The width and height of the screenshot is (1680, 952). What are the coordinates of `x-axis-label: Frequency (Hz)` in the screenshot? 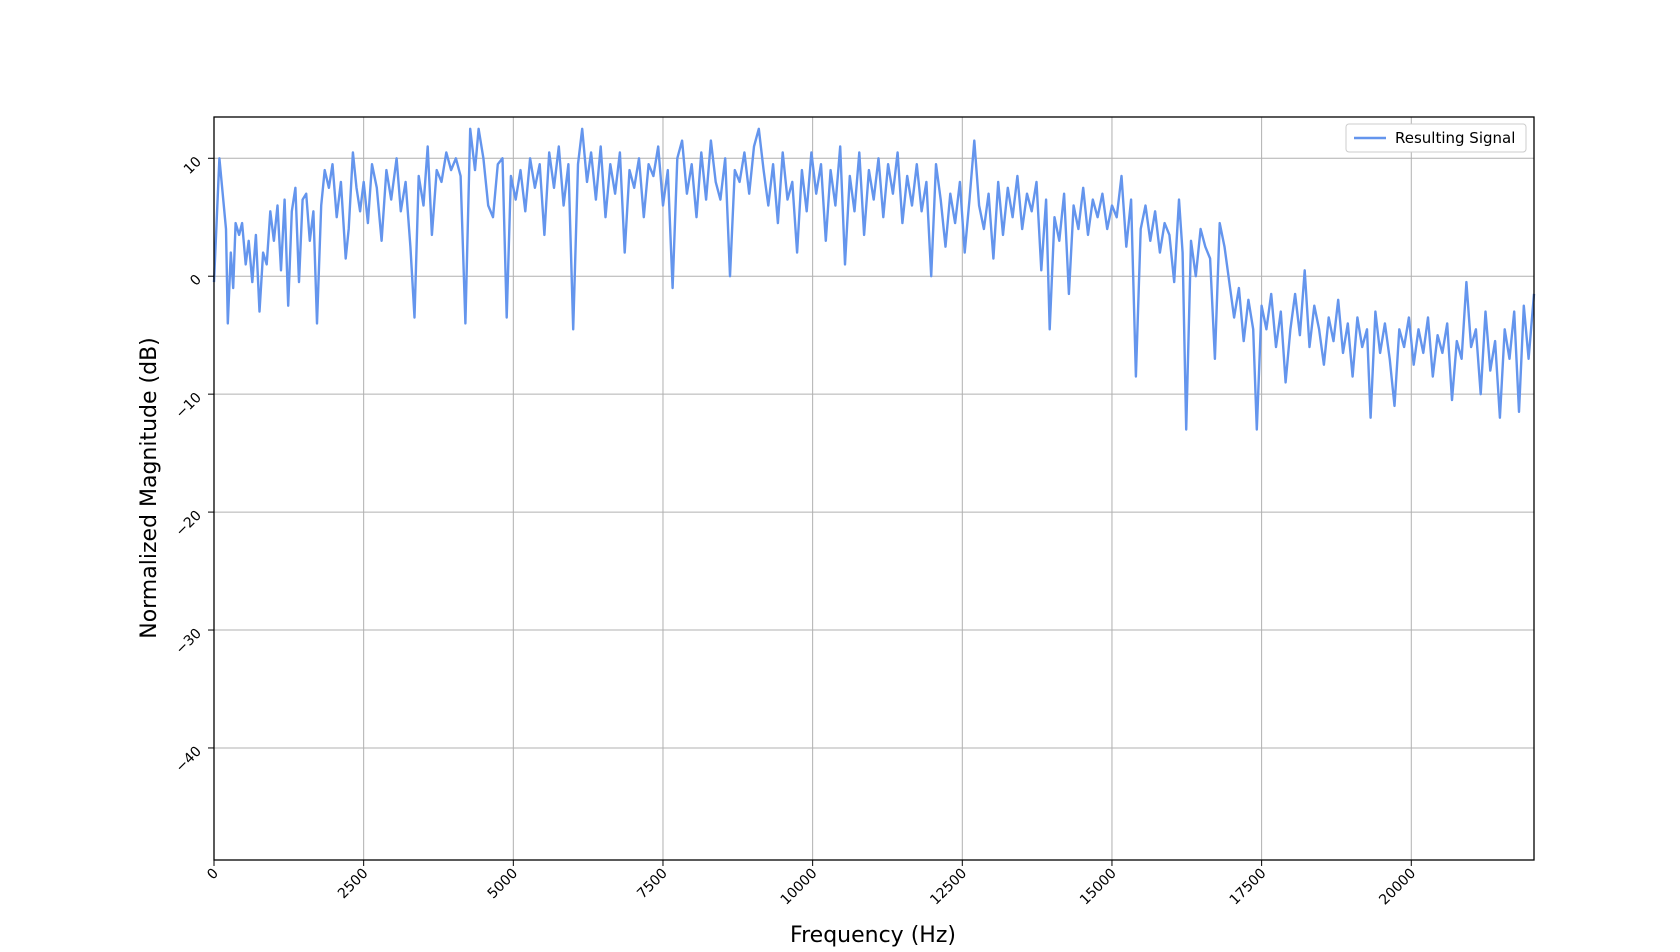 It's located at (873, 935).